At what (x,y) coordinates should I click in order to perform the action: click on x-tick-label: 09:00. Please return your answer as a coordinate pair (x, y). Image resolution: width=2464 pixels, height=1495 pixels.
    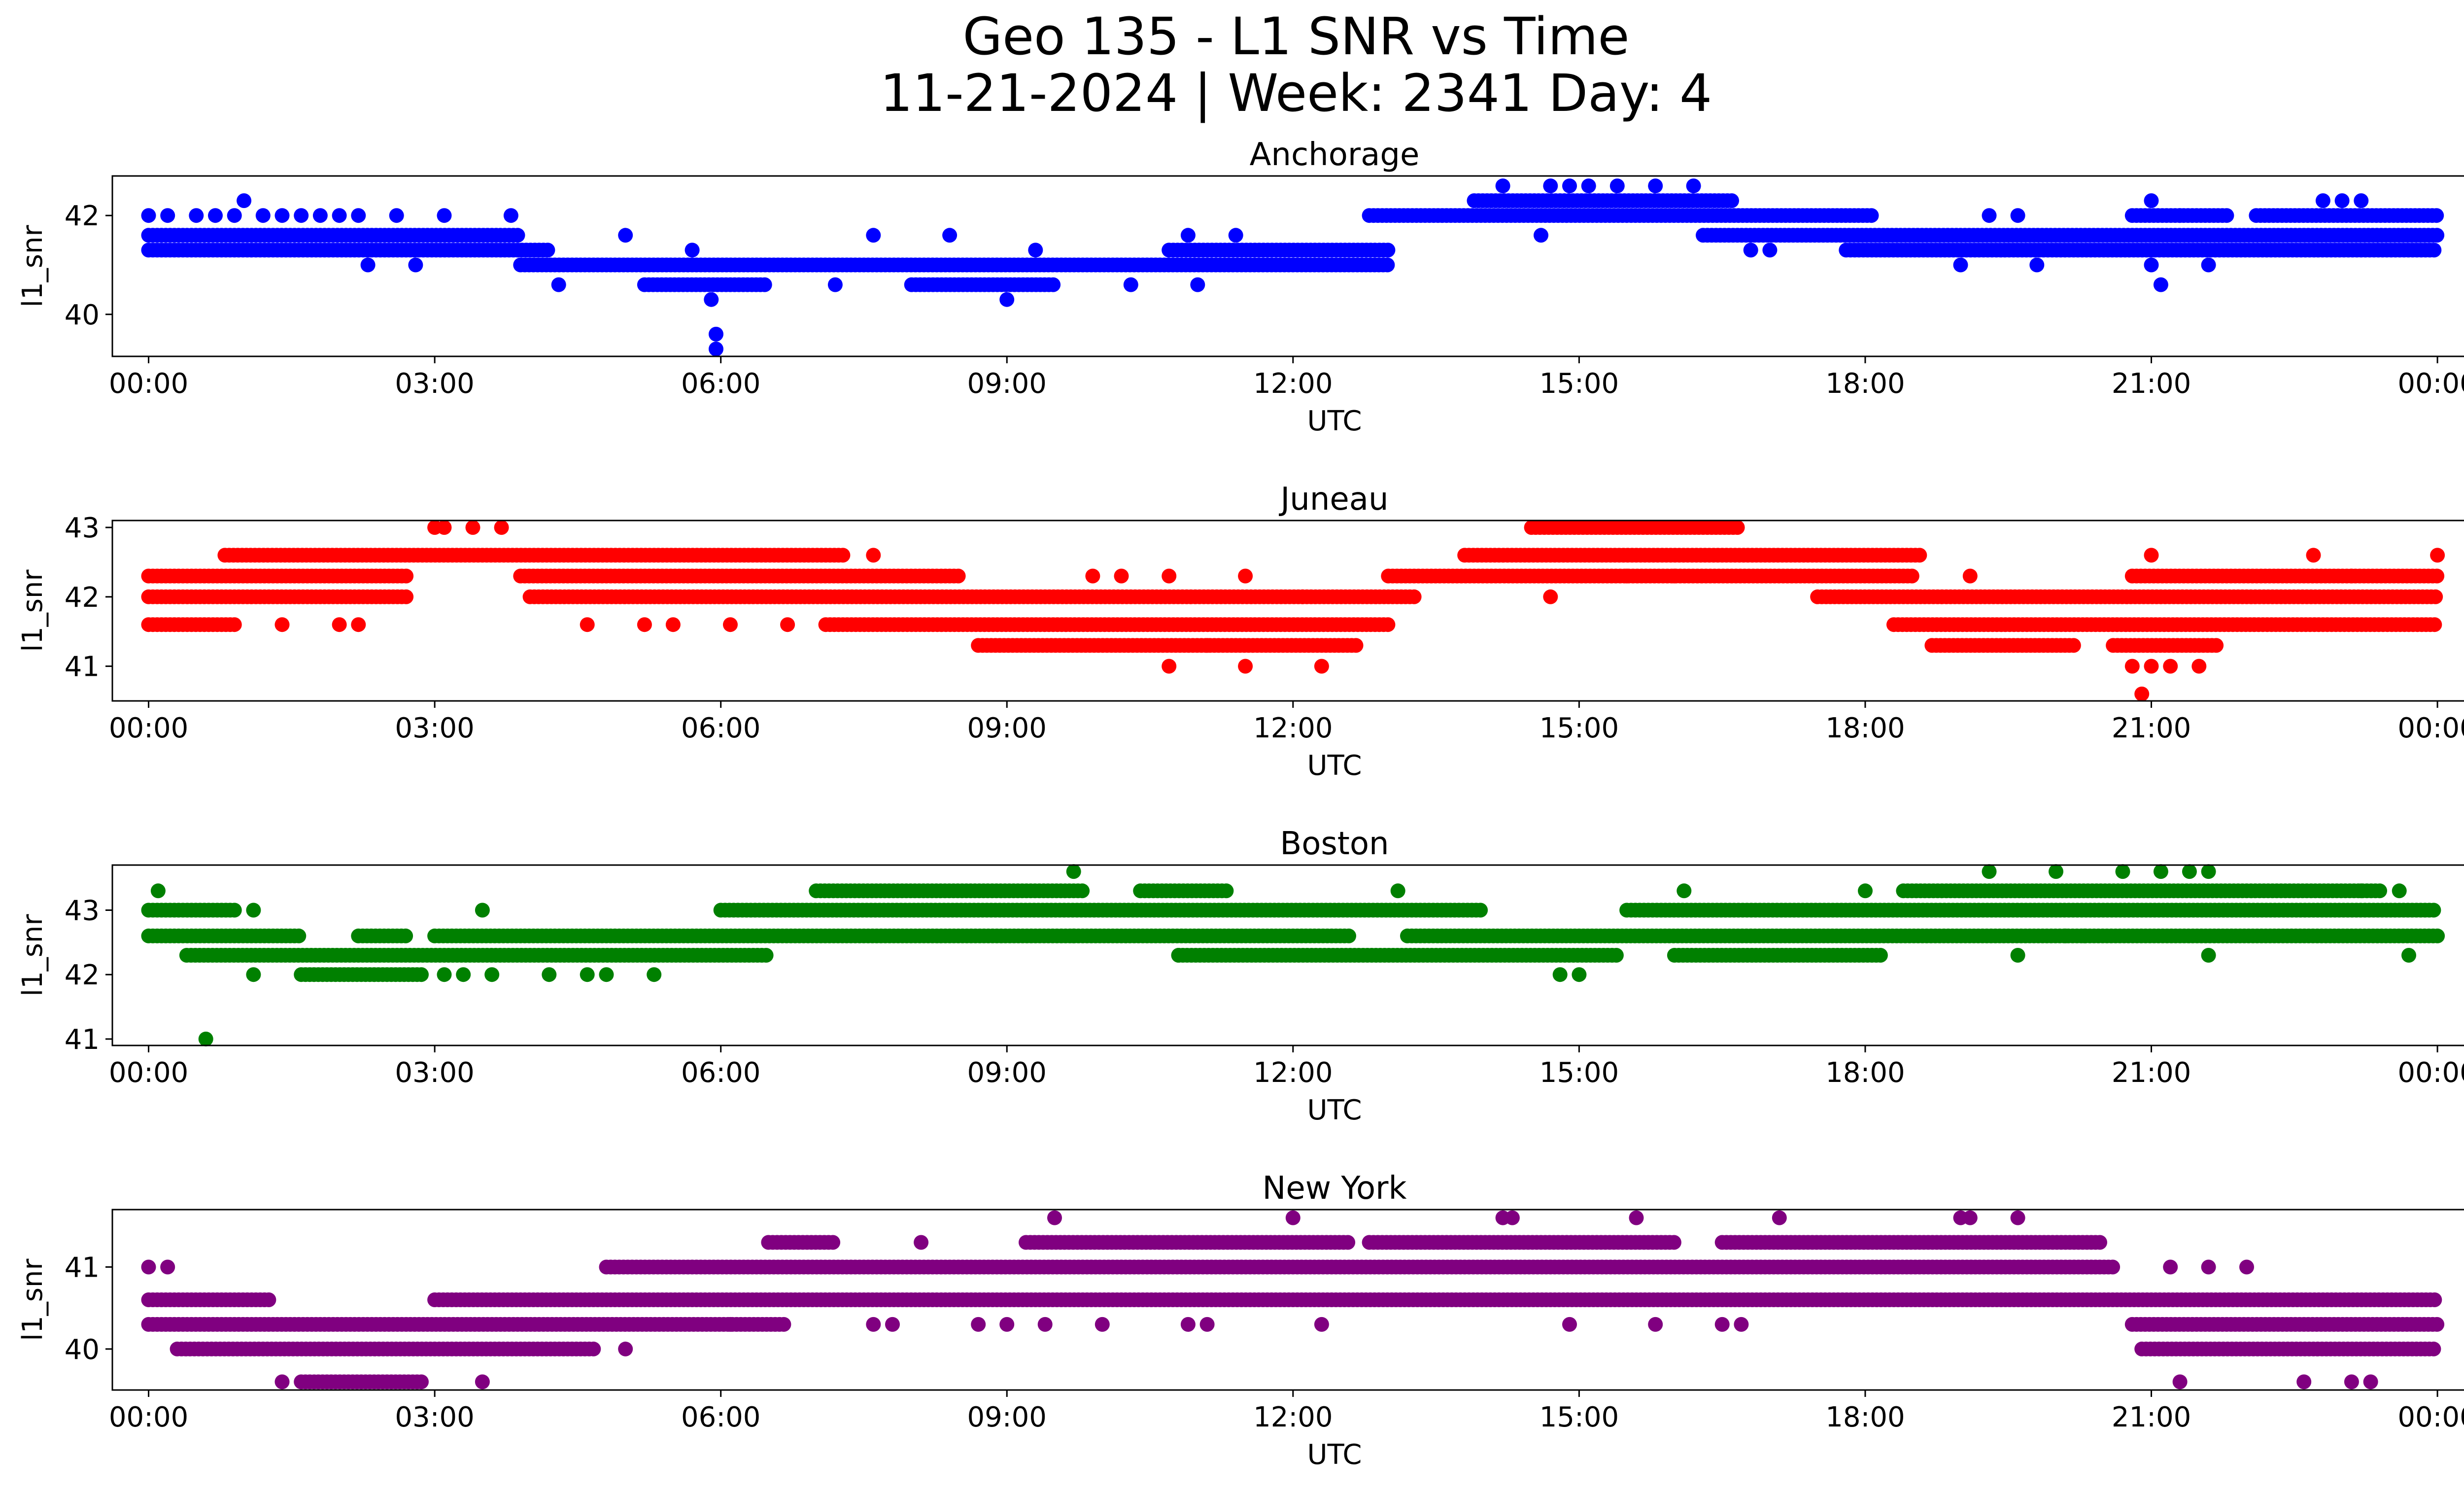
    Looking at the image, I should click on (1007, 728).